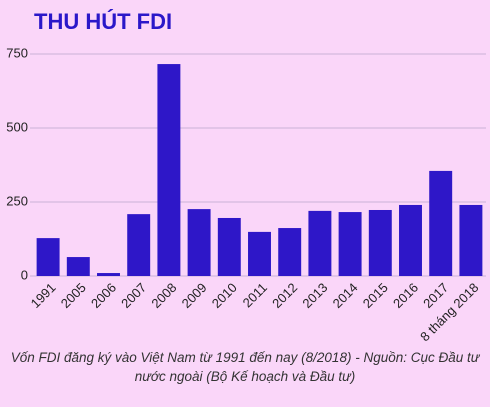 This screenshot has height=407, width=490. I want to click on x-tick-label: 2014, so click(345, 295).